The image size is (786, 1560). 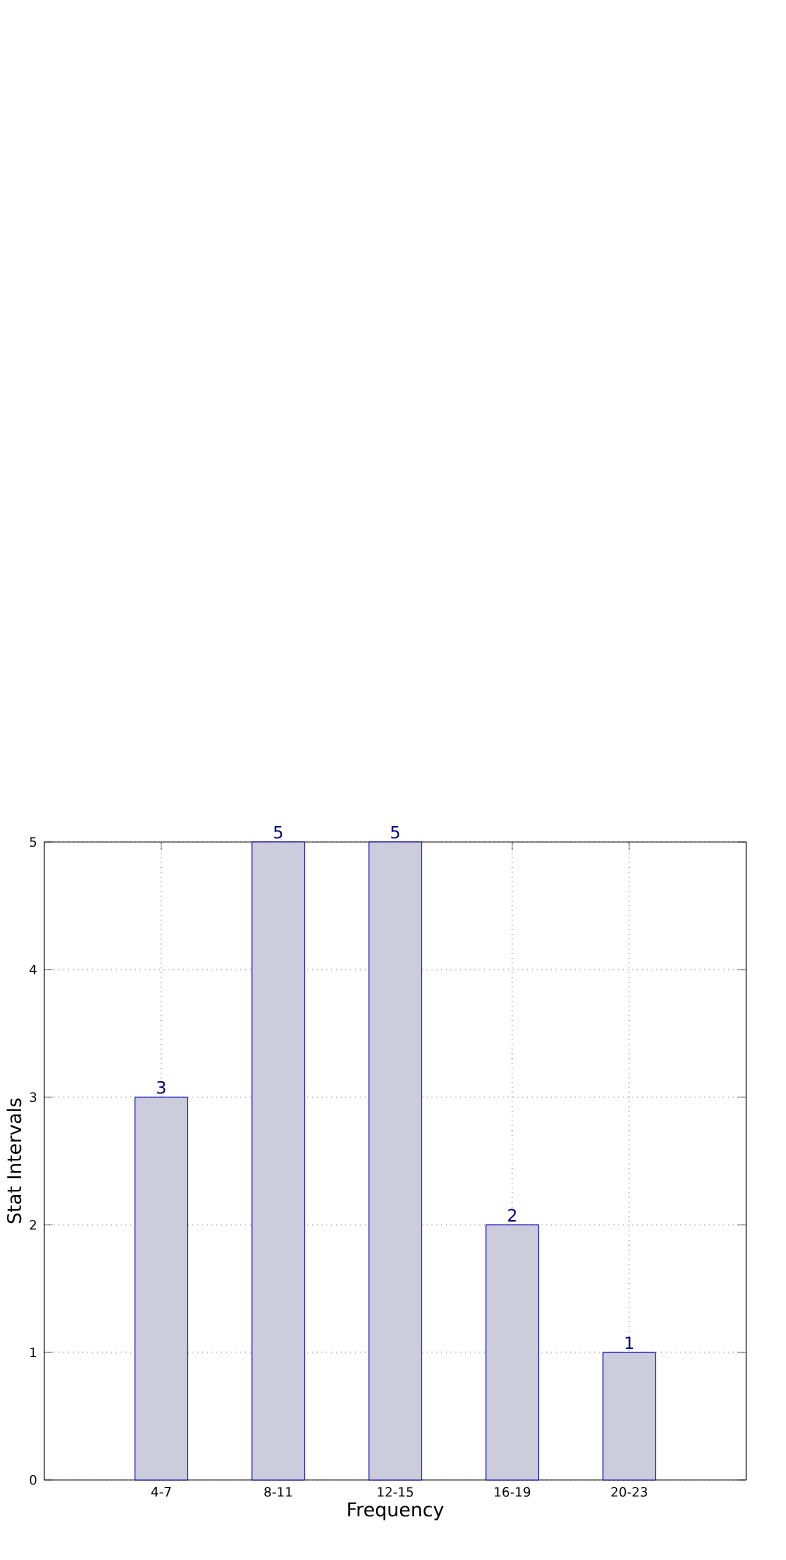 What do you see at coordinates (161, 1087) in the screenshot?
I see `data-label: 3` at bounding box center [161, 1087].